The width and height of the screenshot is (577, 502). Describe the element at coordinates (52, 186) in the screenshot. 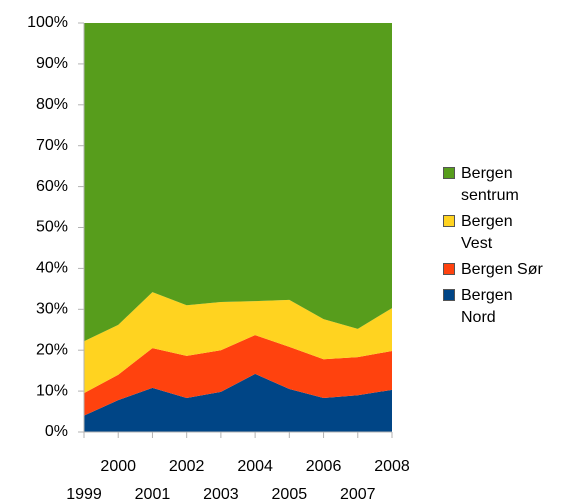

I see `y-tick-label: 60%` at that location.